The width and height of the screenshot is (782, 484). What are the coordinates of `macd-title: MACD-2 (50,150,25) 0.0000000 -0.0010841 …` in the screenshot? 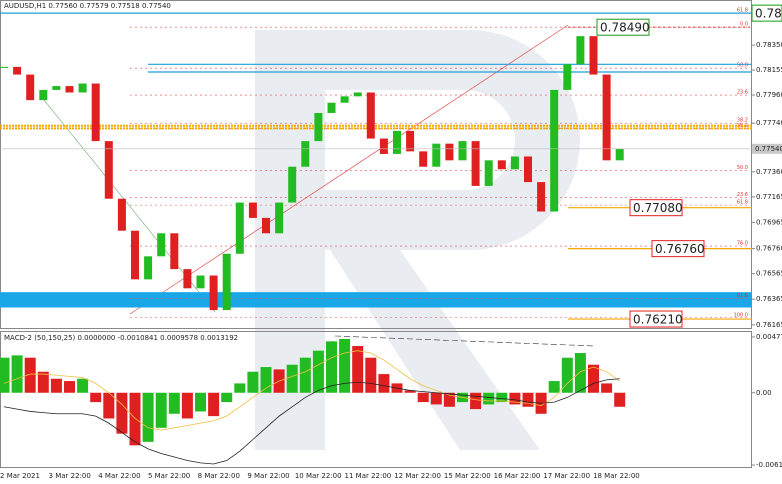 It's located at (121, 338).